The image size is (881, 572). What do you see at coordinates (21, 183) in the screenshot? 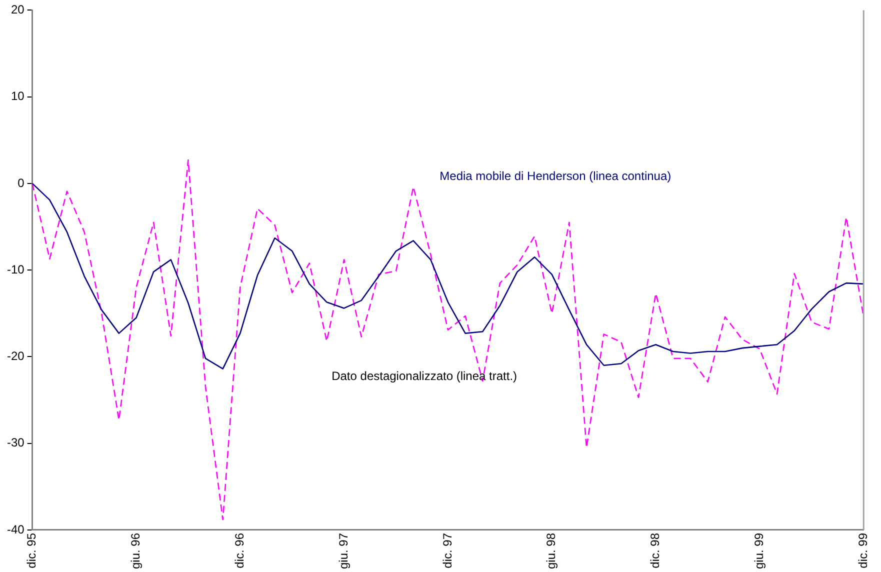
I see `y-tick-label: 0` at bounding box center [21, 183].